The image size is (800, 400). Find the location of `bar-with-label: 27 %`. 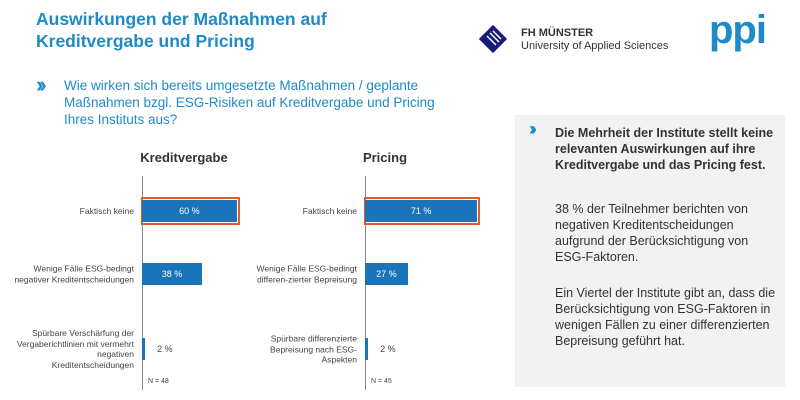

bar-with-label: 27 % is located at coordinates (386, 274).